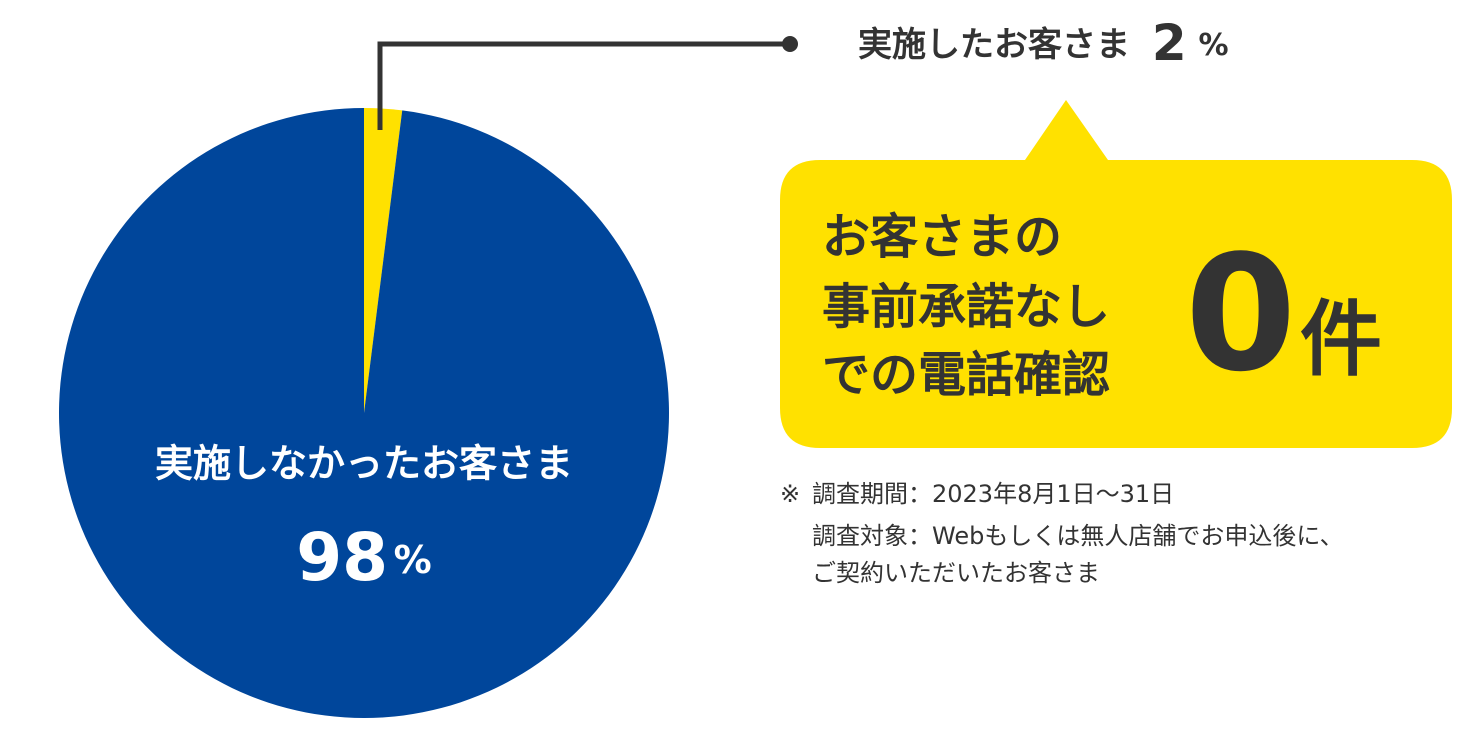  Describe the element at coordinates (966, 307) in the screenshot. I see `callout-line: 事前承諾なし` at that location.